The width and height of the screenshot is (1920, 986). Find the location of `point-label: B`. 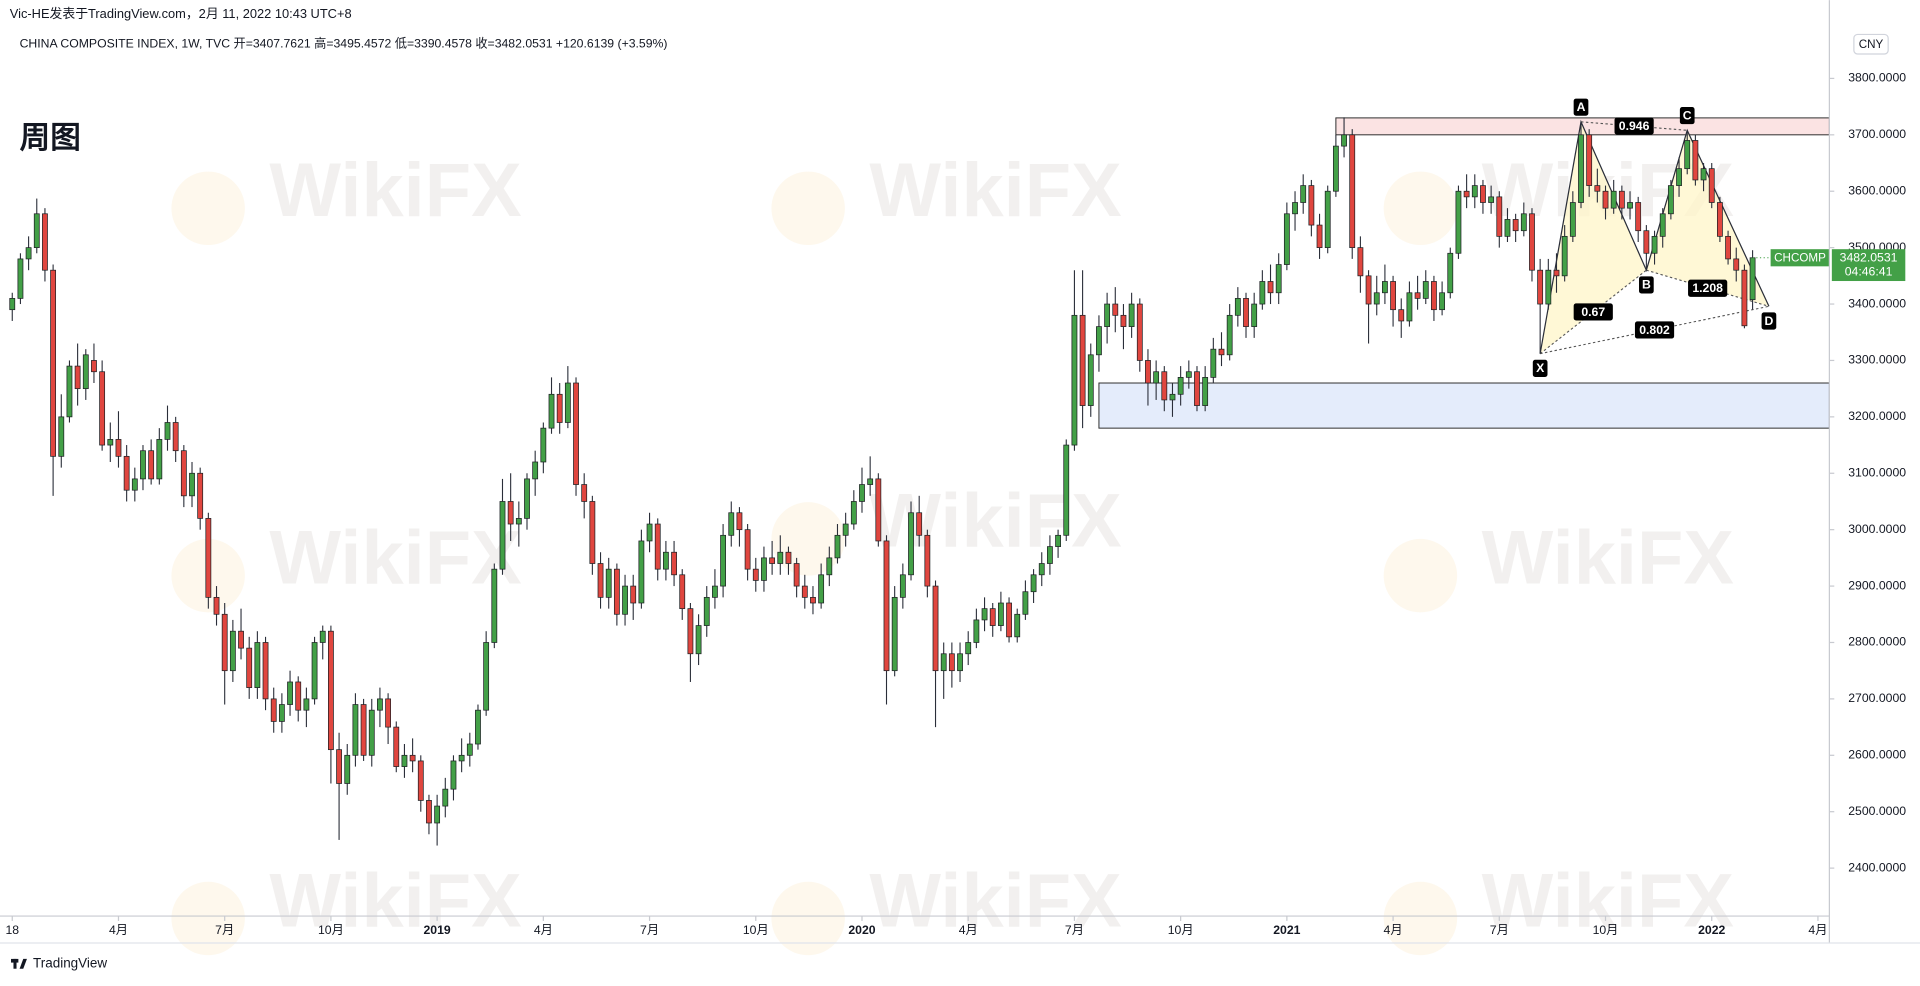

point-label: B is located at coordinates (1646, 285).